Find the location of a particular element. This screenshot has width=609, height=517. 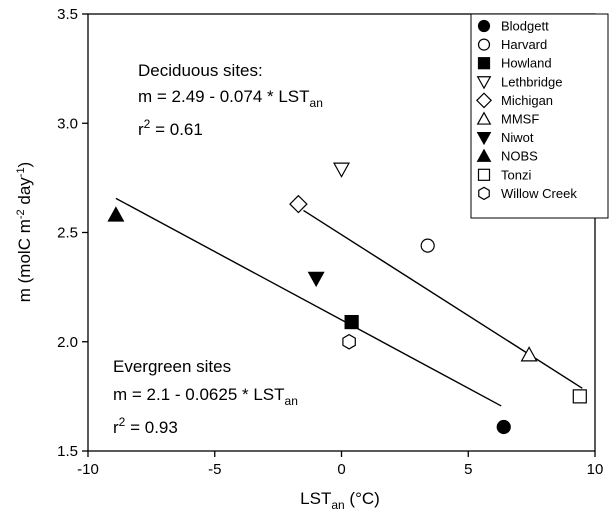

legend-marker-howland is located at coordinates (484, 63).